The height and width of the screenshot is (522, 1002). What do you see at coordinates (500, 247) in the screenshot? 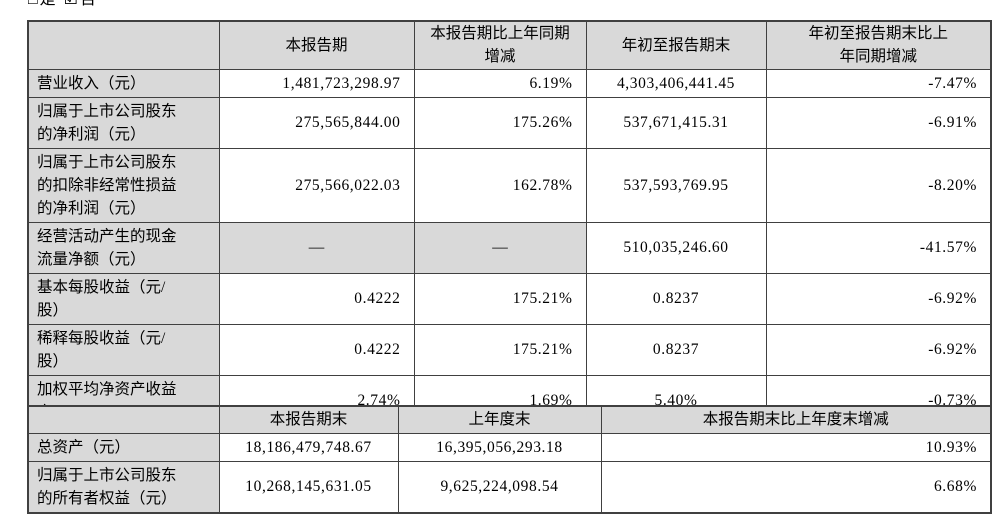
I see `cell-yoy-change: —` at bounding box center [500, 247].